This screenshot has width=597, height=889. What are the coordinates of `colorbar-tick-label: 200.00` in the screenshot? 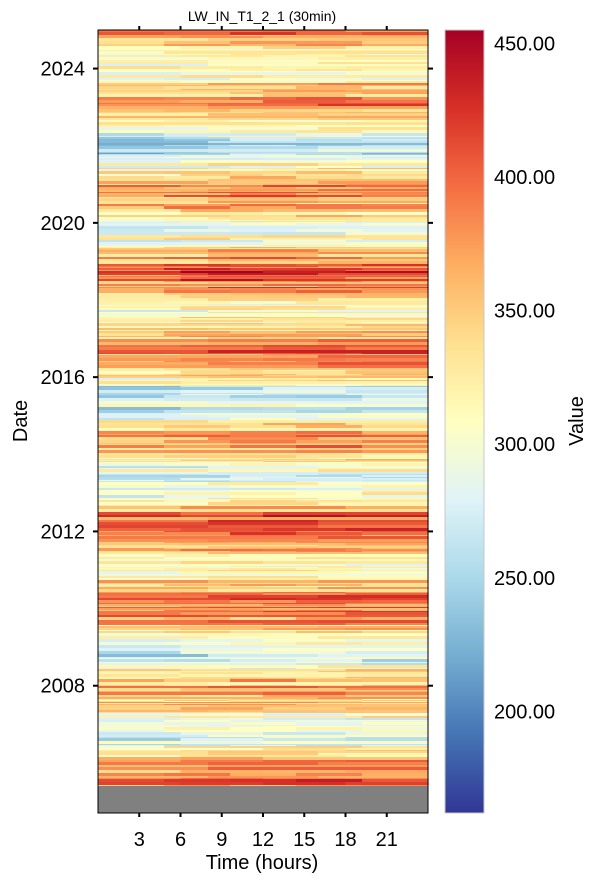 It's located at (524, 712).